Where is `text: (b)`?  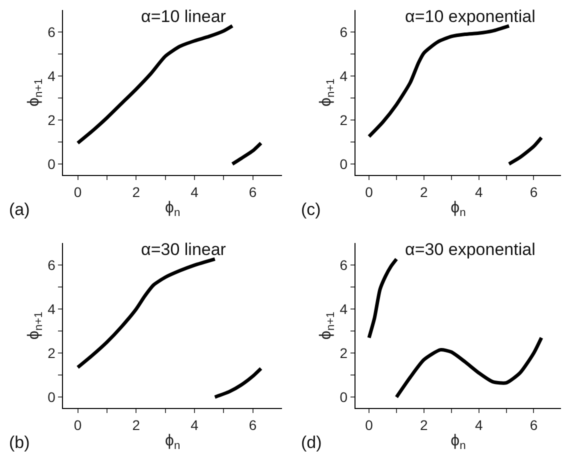
text: (b) is located at coordinates (19, 442).